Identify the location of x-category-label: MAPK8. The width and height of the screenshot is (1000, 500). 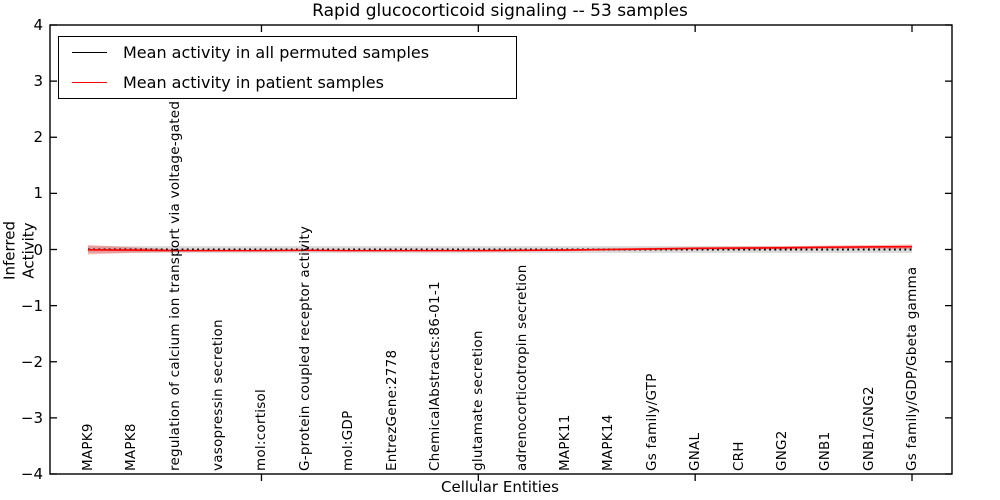
(131, 447).